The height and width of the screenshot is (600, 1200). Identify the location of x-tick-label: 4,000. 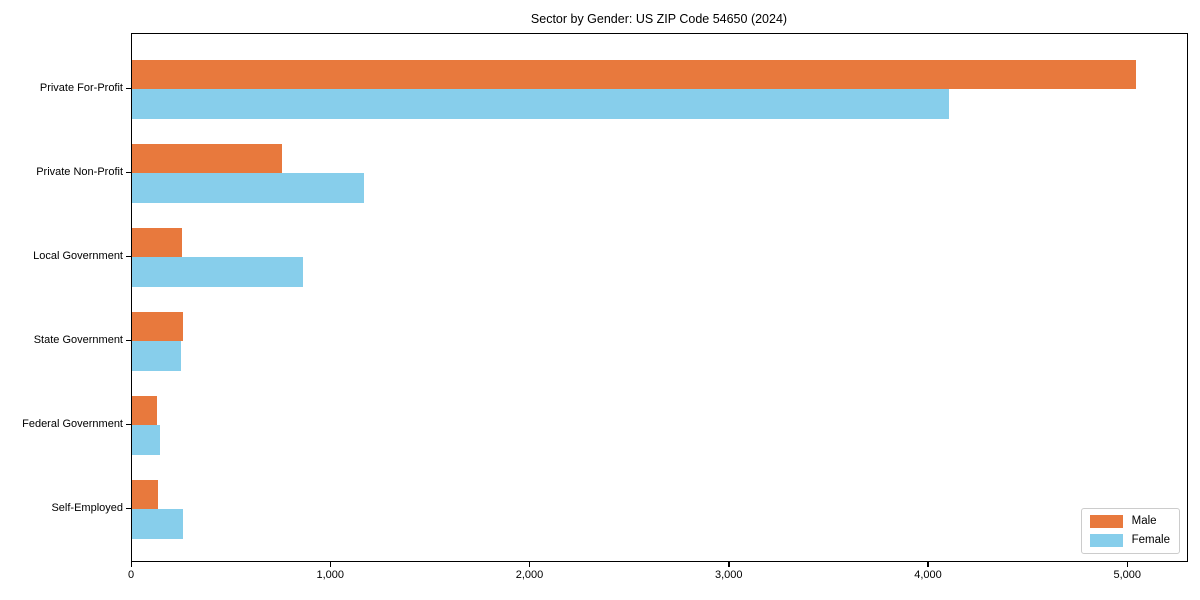
(928, 575).